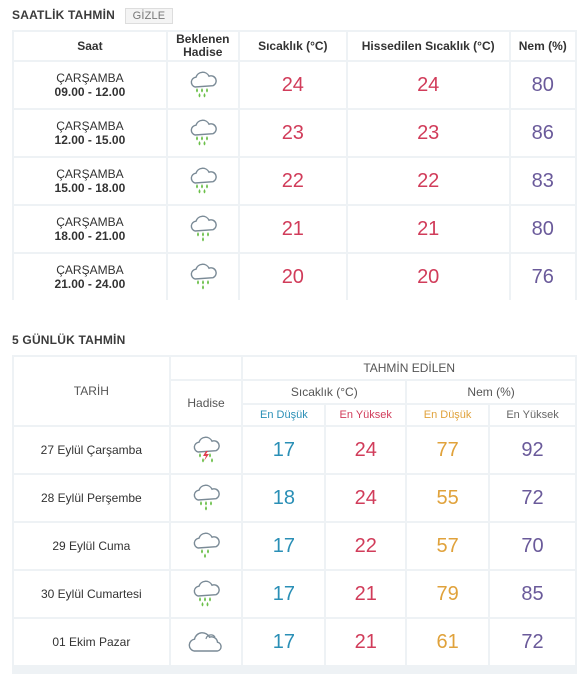  I want to click on feels-value: 22, so click(428, 181).